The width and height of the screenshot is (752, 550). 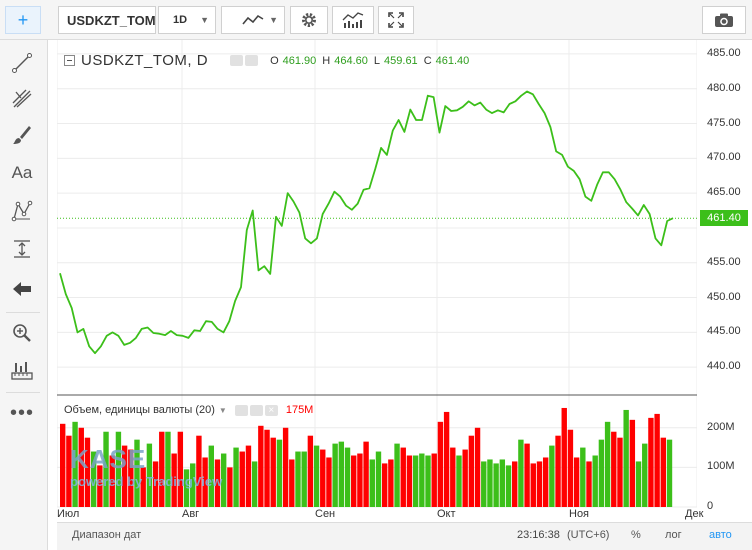 I want to click on text-tool: Aa, so click(x=22, y=173).